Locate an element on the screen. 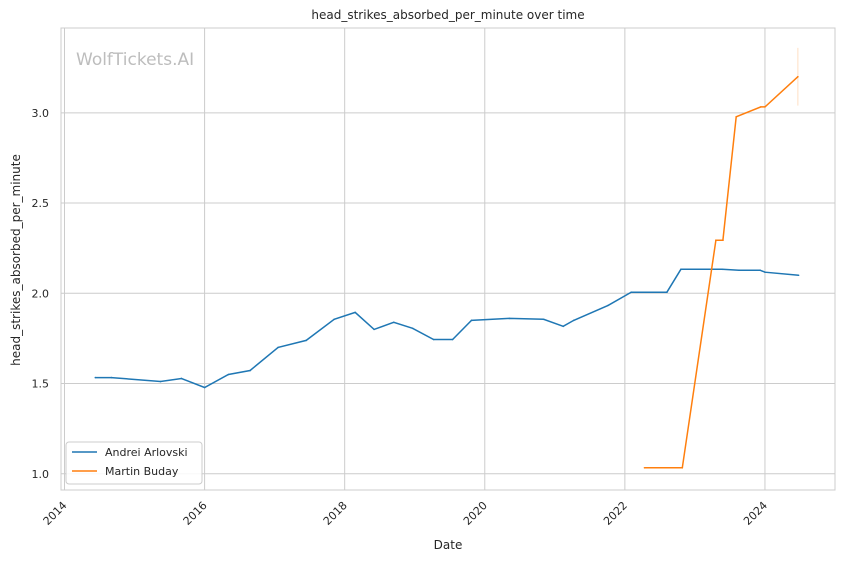 The height and width of the screenshot is (561, 844). watermark: WolfTickets.AI is located at coordinates (135, 60).